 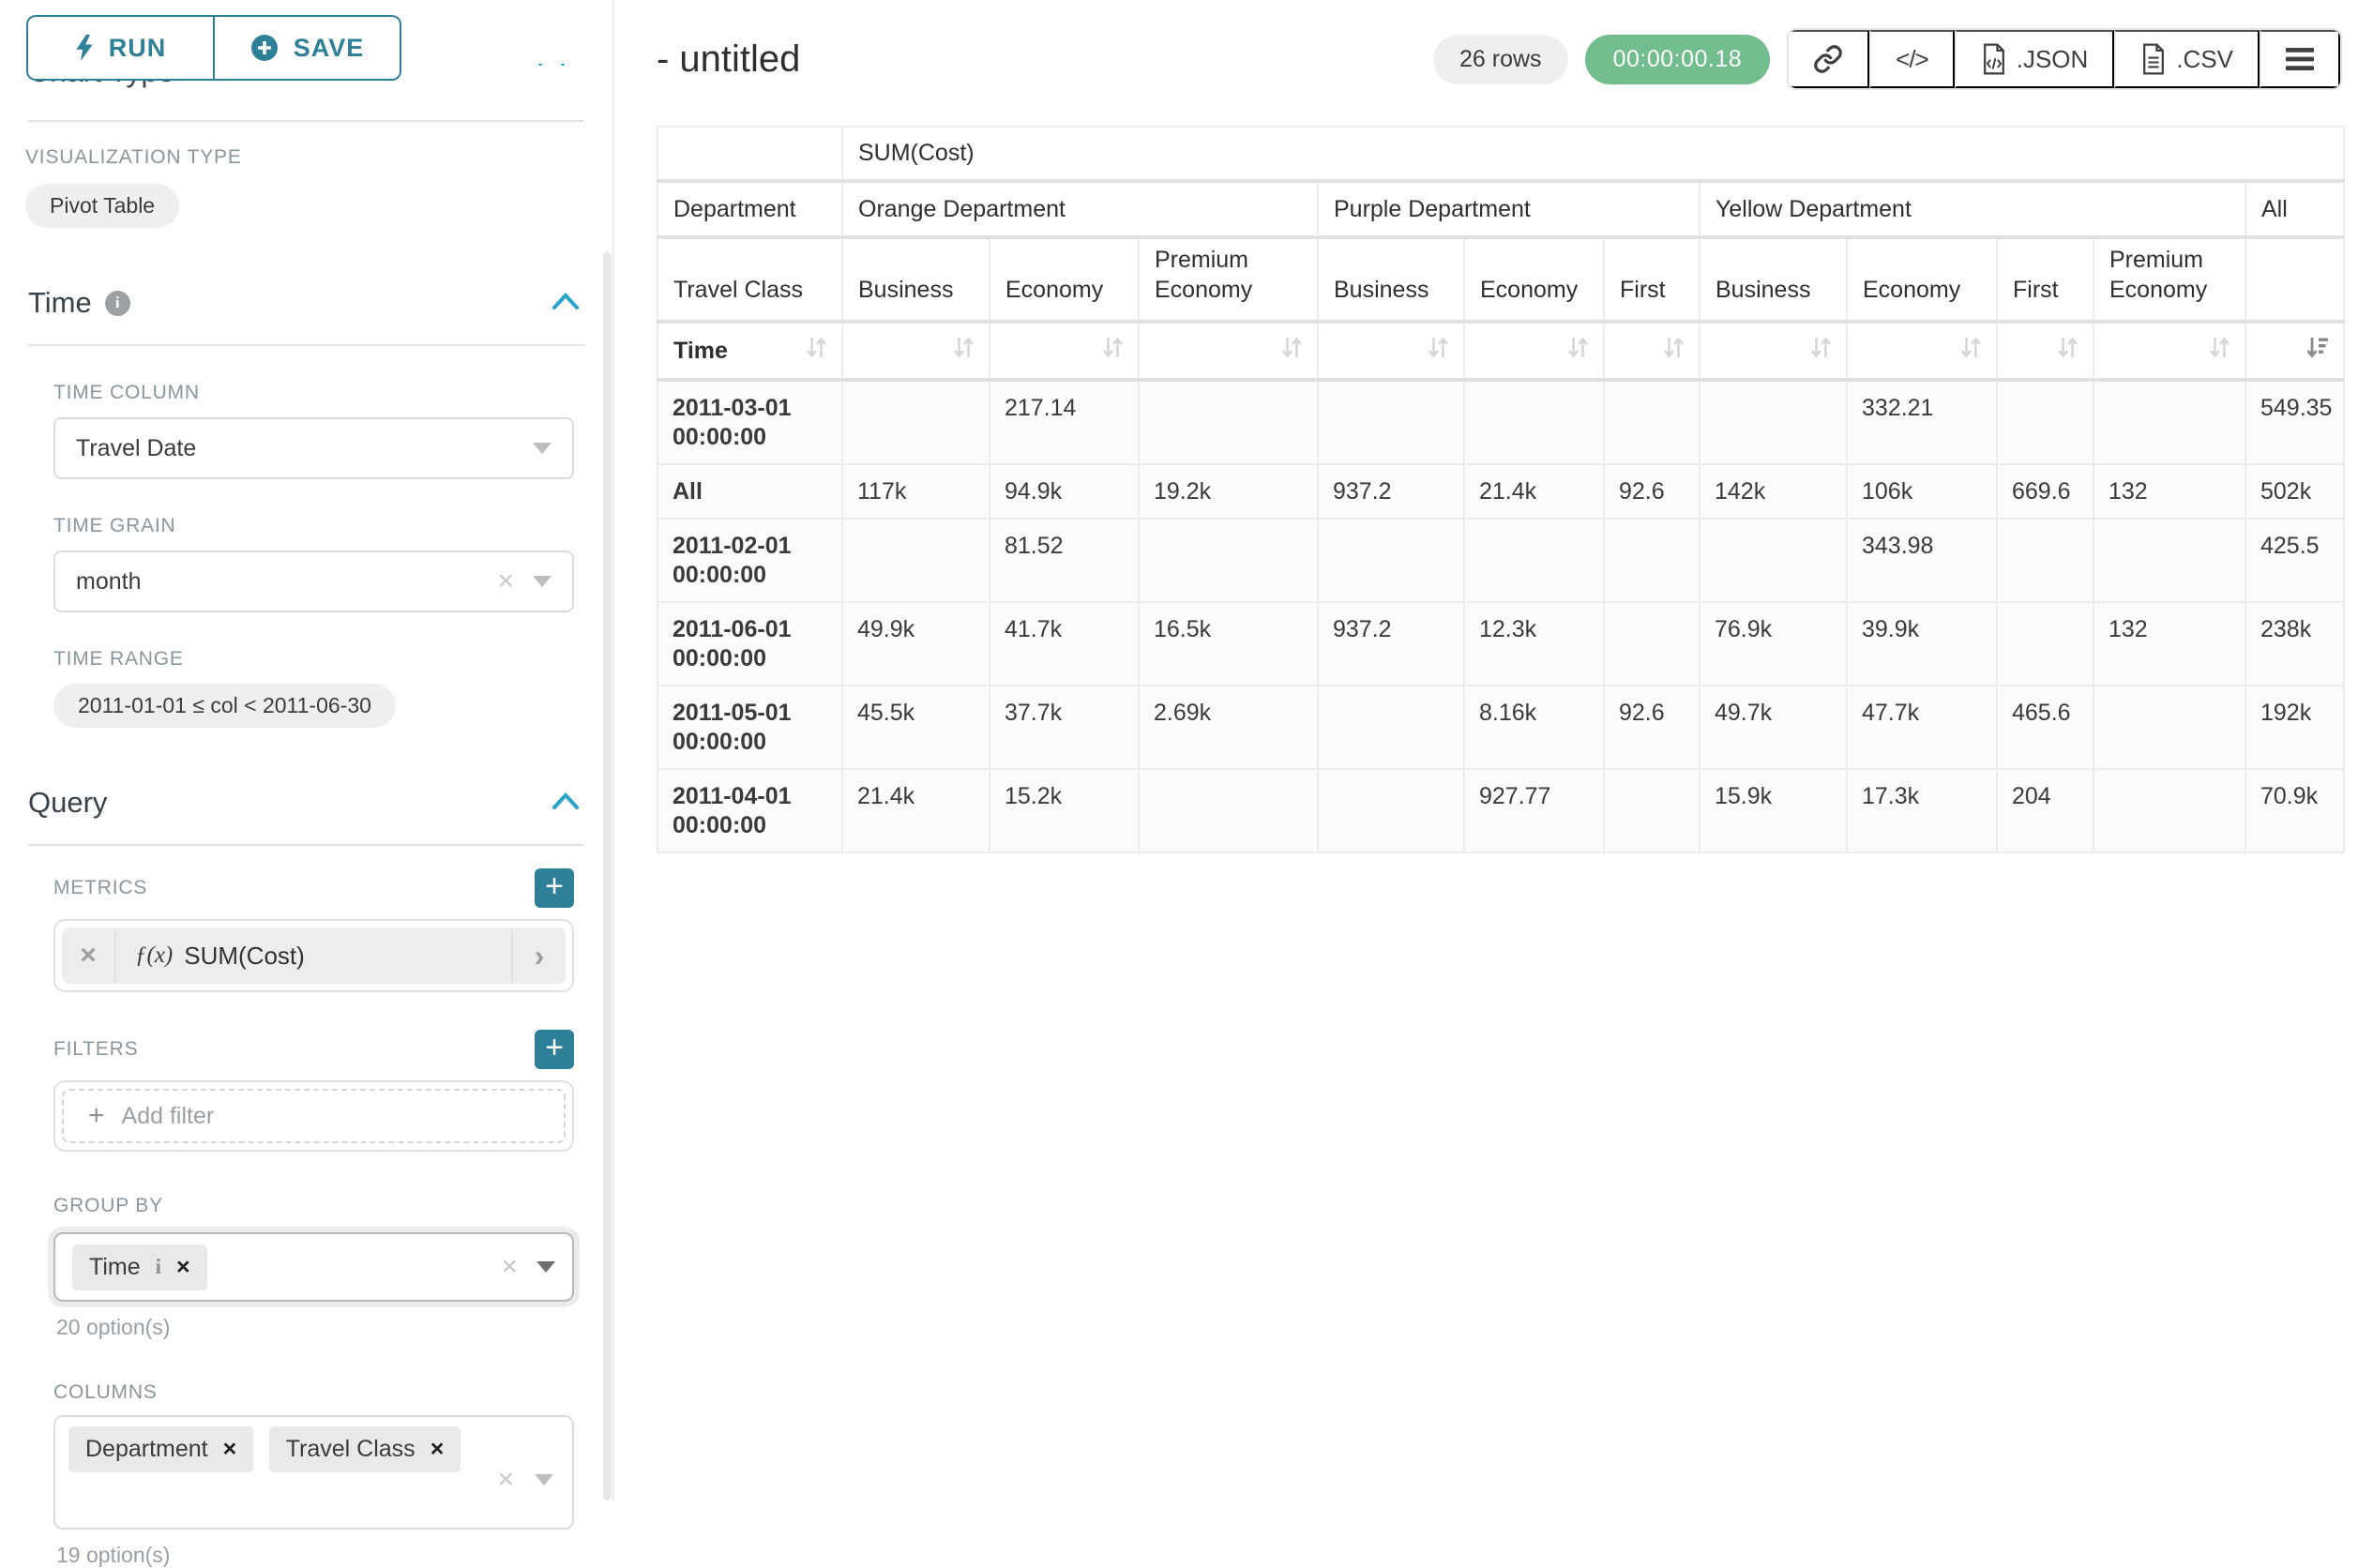 I want to click on pivot-cell: 92.6, so click(x=1652, y=492).